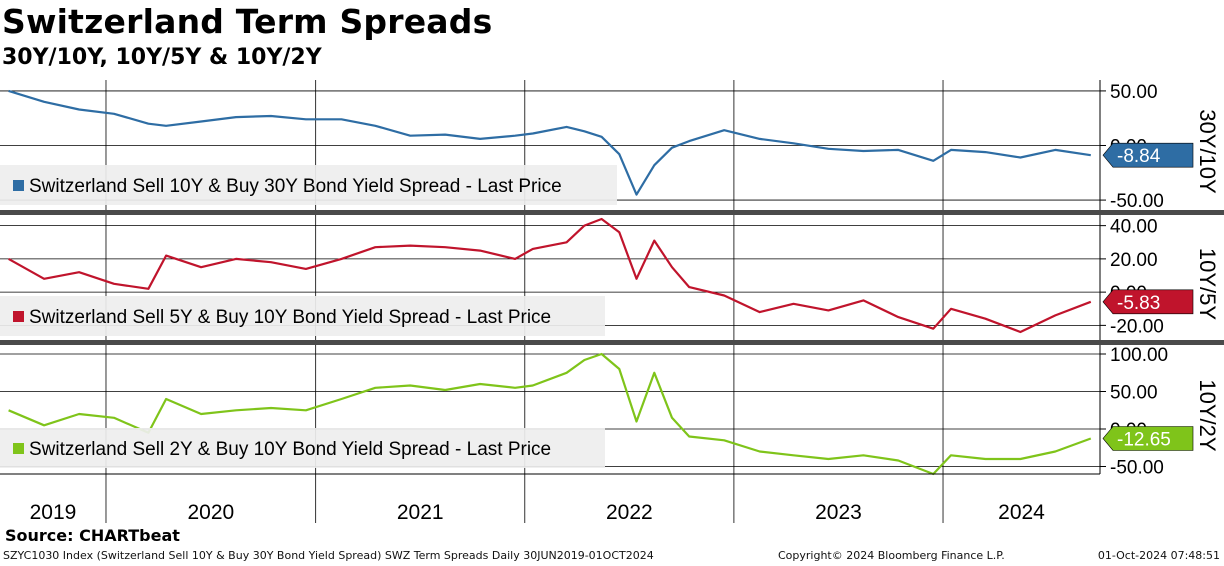 The image size is (1224, 566). Describe the element at coordinates (162, 57) in the screenshot. I see `chart-subtitle: 30Y/10Y, 10Y/5Y & 10Y/2Y` at that location.